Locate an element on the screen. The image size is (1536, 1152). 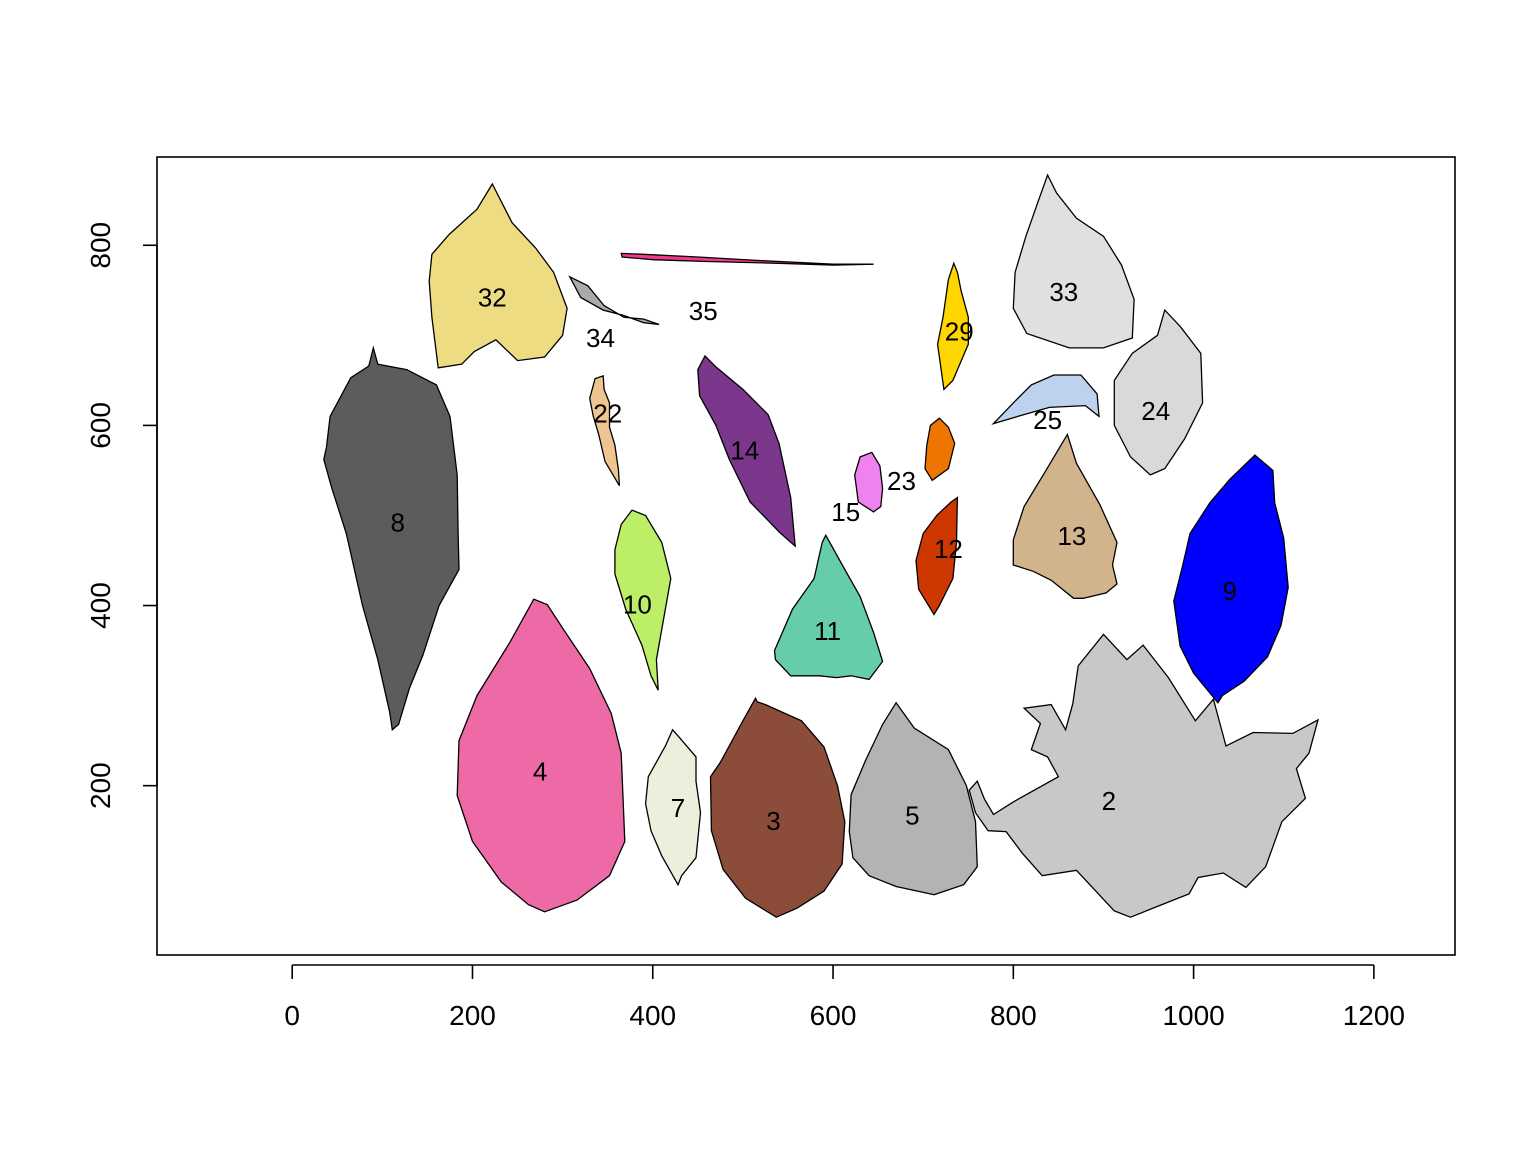
x-axis: 0 200 400 600 800 1000 1200 is located at coordinates (844, 997).